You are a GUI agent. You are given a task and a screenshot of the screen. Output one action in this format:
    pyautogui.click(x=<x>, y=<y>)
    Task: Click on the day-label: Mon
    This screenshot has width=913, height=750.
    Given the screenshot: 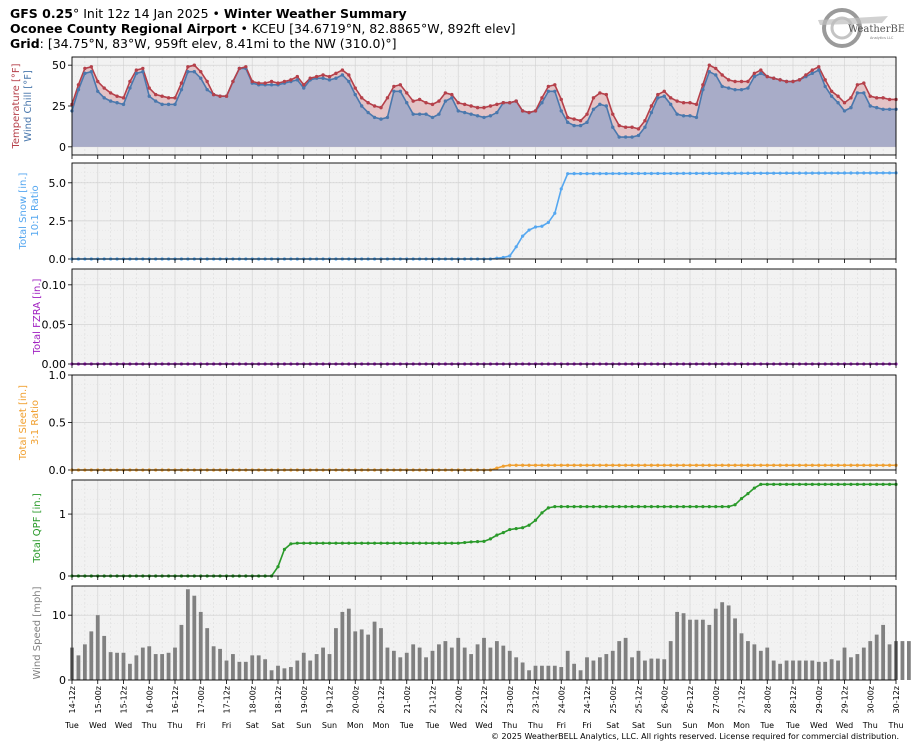 What is the action you would take?
    pyautogui.click(x=355, y=725)
    